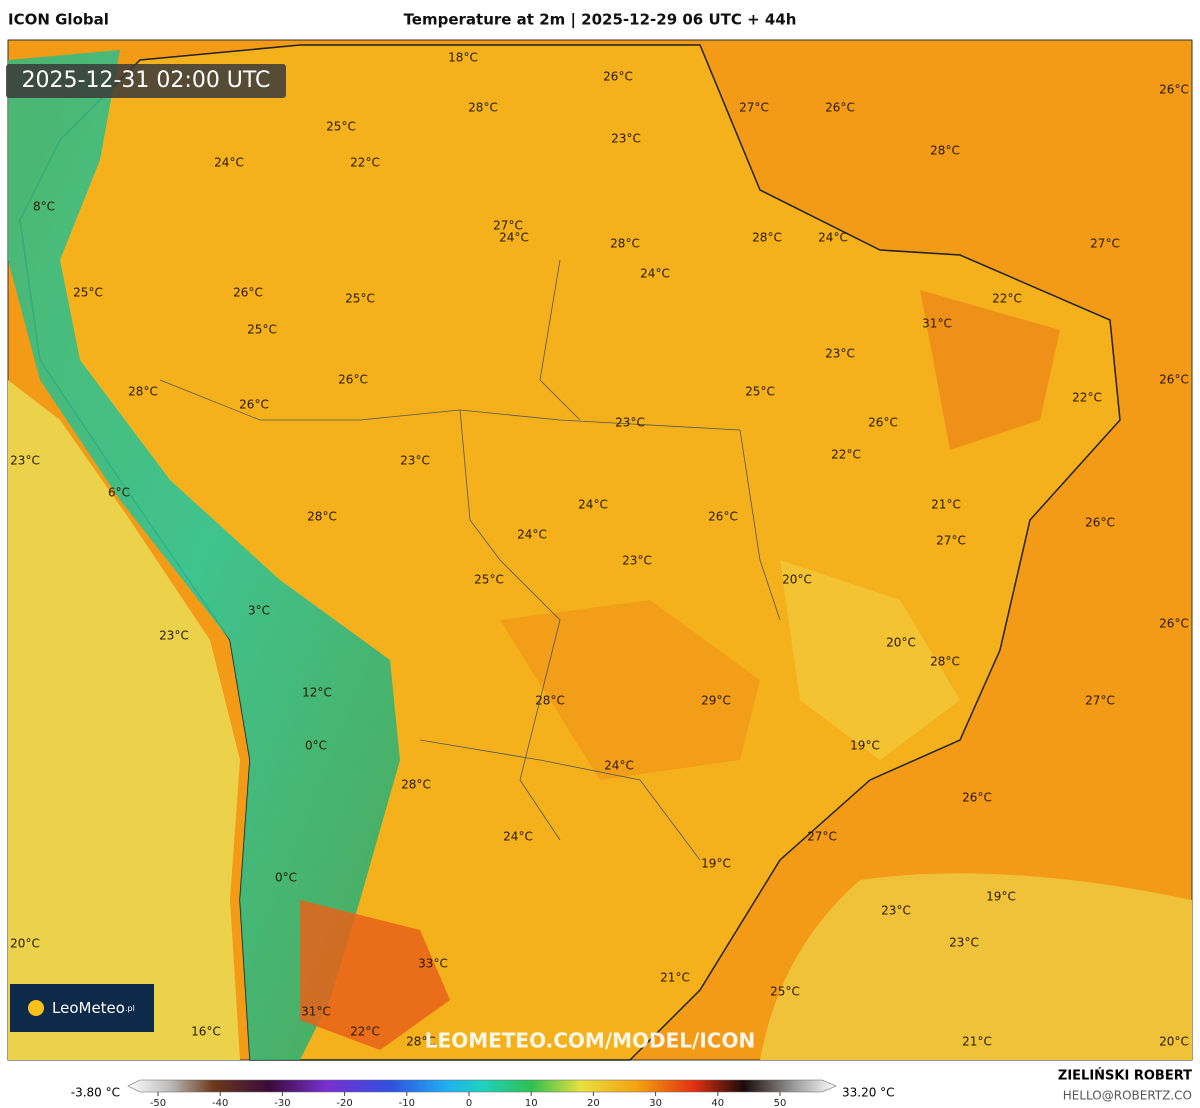 Image resolution: width=1200 pixels, height=1108 pixels. Describe the element at coordinates (468, 1100) in the screenshot. I see `colorbar-ticks: -50 -40 -30 -20 -10 0 10 20 30 40 50` at that location.